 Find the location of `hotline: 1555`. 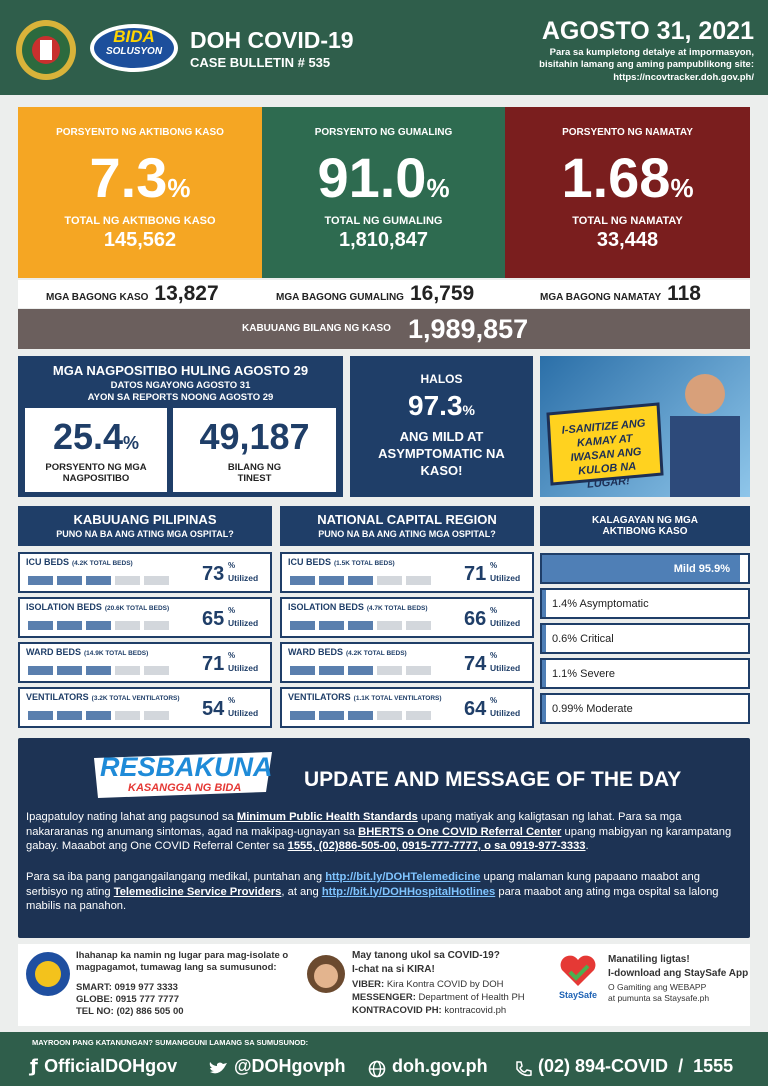

hotline: 1555 is located at coordinates (713, 1066).